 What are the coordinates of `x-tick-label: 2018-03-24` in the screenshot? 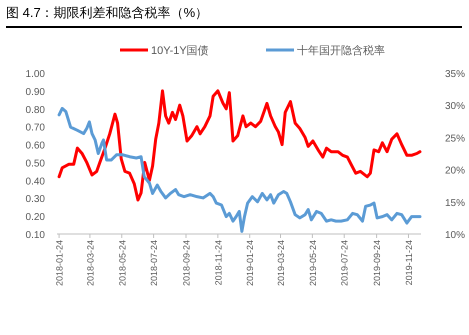 It's located at (90, 263).